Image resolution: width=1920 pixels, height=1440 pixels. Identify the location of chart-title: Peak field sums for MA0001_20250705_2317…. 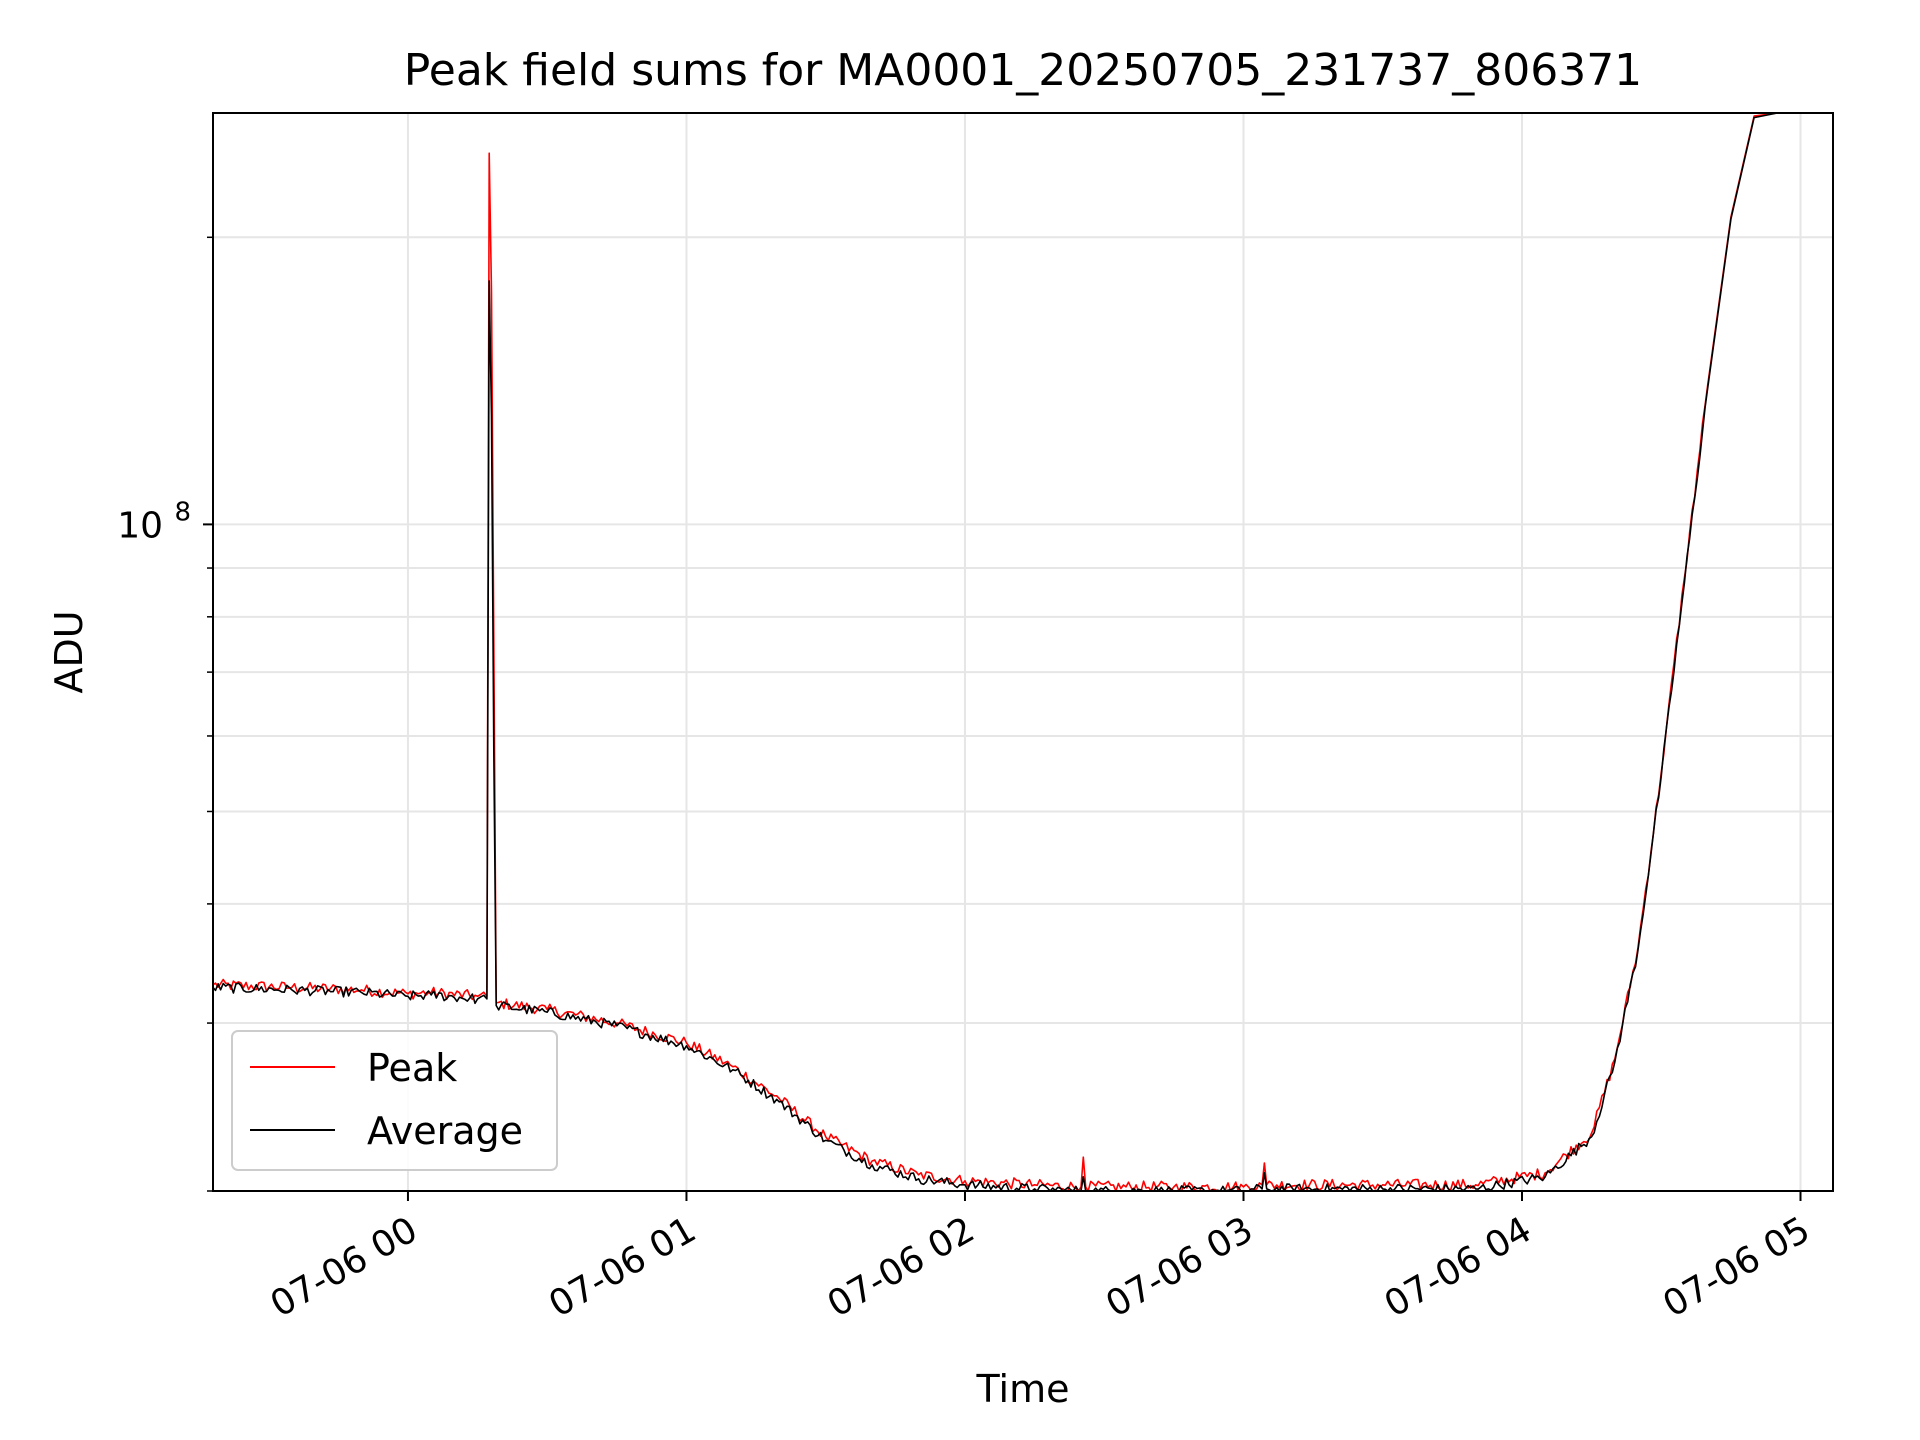
(1023, 70).